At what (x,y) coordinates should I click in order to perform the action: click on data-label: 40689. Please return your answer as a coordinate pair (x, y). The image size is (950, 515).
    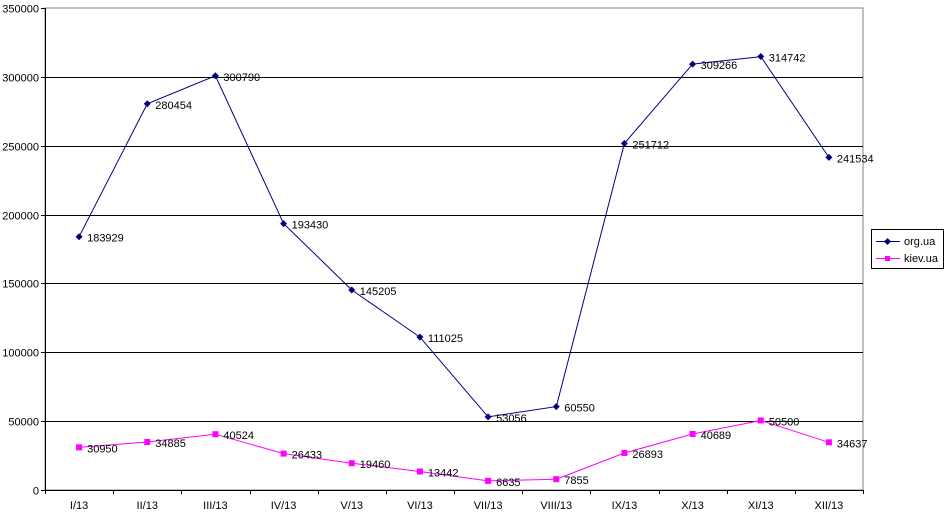
    Looking at the image, I should click on (716, 436).